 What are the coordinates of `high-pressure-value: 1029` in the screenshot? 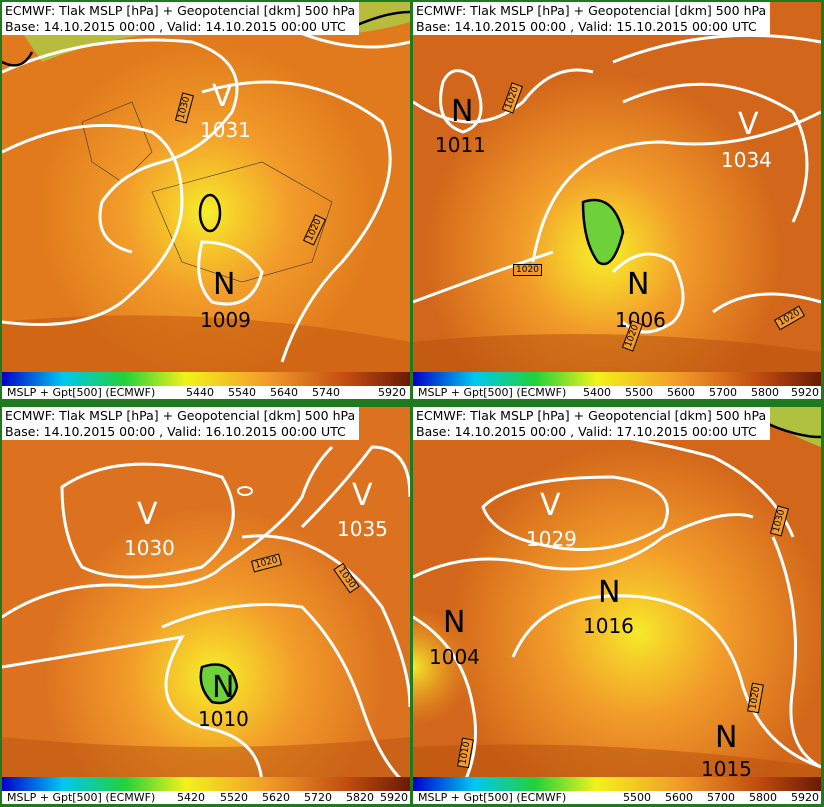 It's located at (551, 539).